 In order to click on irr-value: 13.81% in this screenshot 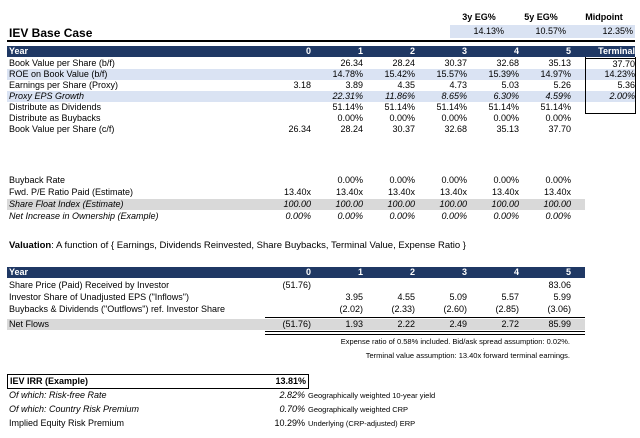, I will do `click(290, 381)`.